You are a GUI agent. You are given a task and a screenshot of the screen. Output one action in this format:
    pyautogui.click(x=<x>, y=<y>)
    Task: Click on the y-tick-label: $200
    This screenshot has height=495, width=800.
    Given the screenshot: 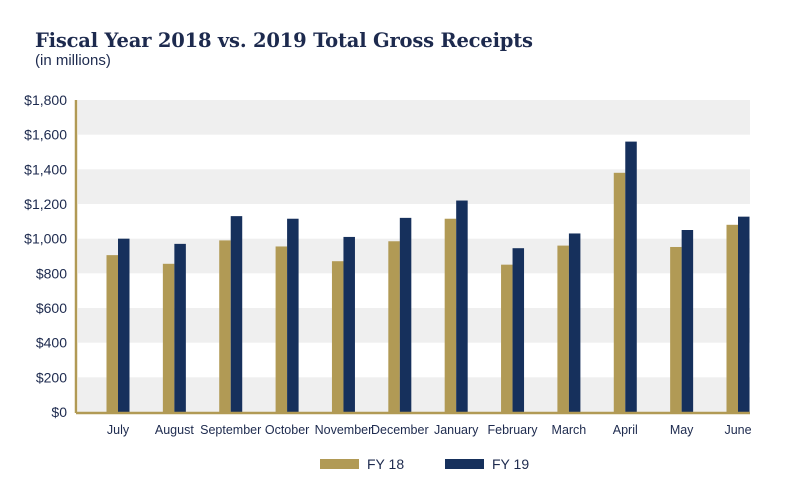 What is the action you would take?
    pyautogui.click(x=51, y=377)
    